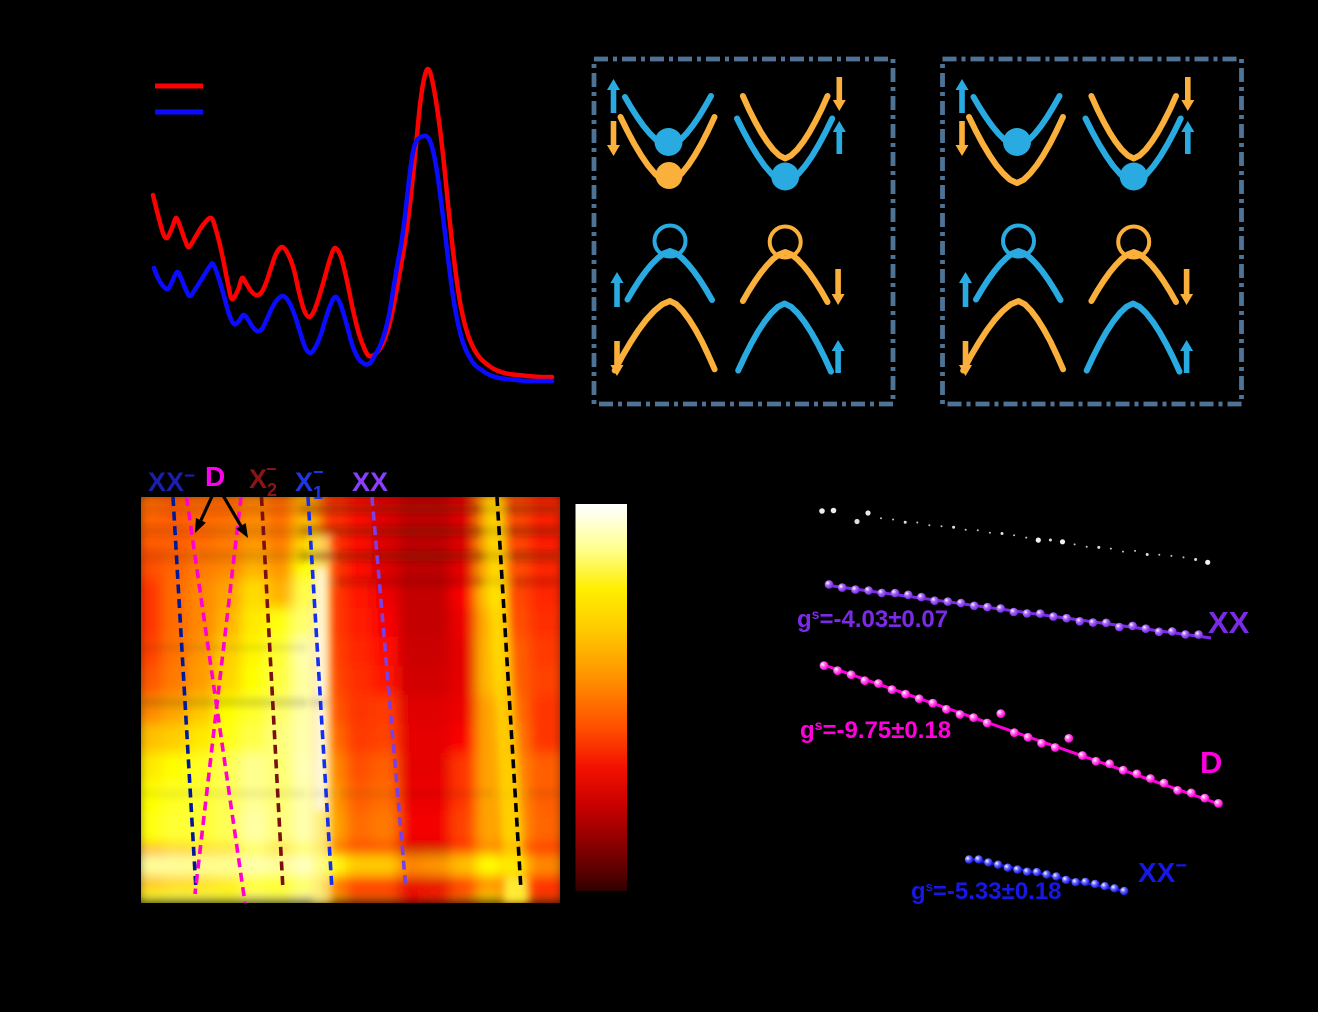 This screenshot has height=1012, width=1318. What do you see at coordinates (875, 730) in the screenshot?
I see `svg-text: gs=-9.75±0.18` at bounding box center [875, 730].